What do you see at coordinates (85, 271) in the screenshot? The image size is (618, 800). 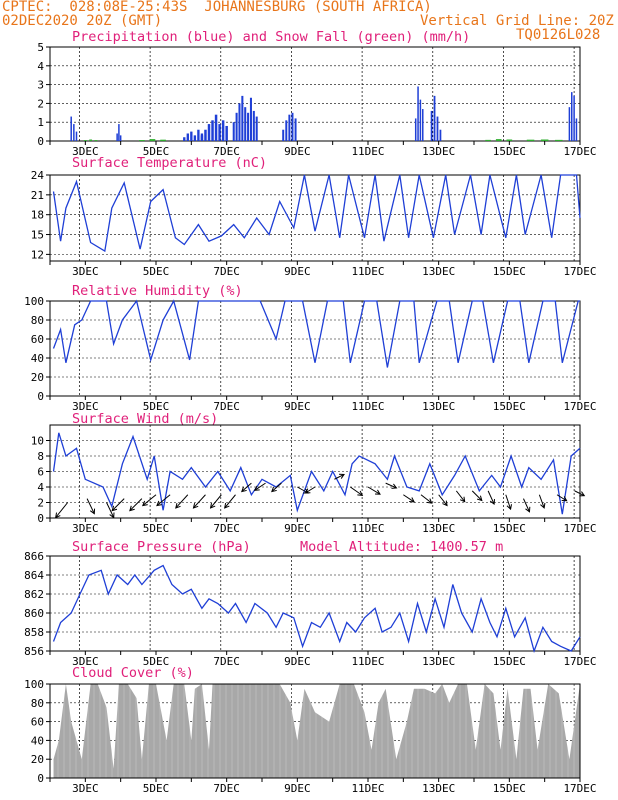 I see `temp-xtick-label: 3DEC` at bounding box center [85, 271].